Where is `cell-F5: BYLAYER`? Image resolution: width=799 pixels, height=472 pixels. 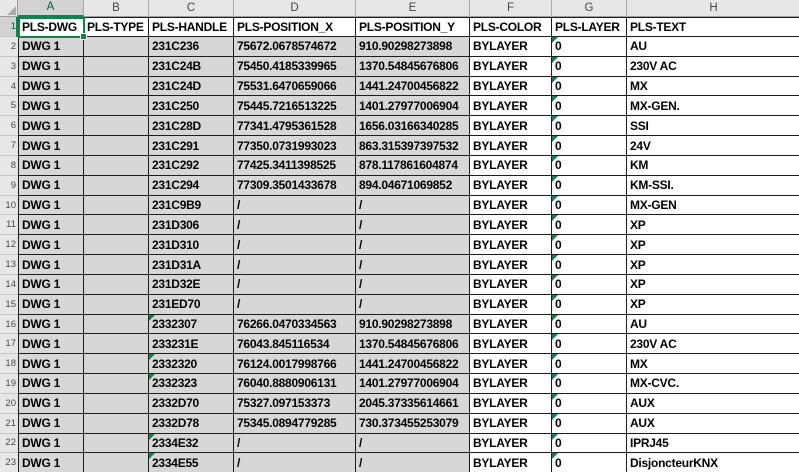
cell-F5: BYLAYER is located at coordinates (511, 106).